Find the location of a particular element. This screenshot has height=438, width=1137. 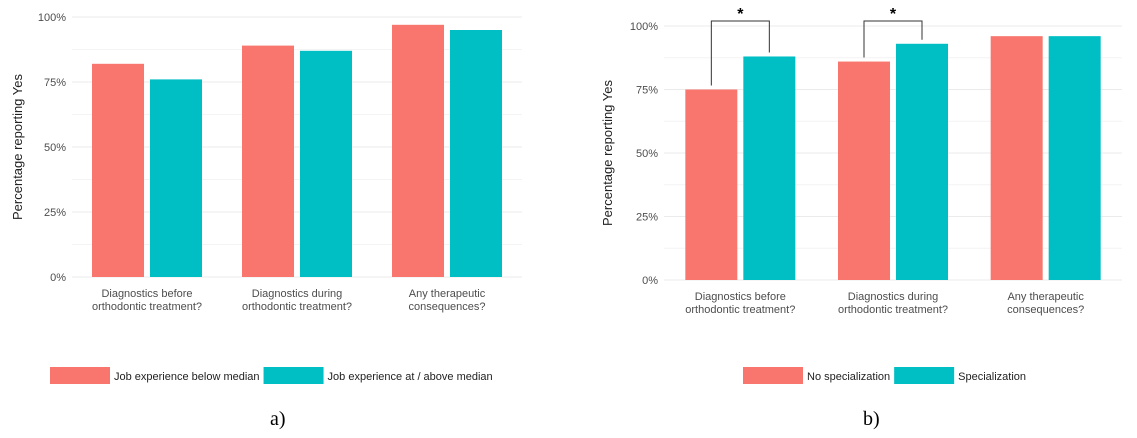

legend-label: No specialization is located at coordinates (848, 377).